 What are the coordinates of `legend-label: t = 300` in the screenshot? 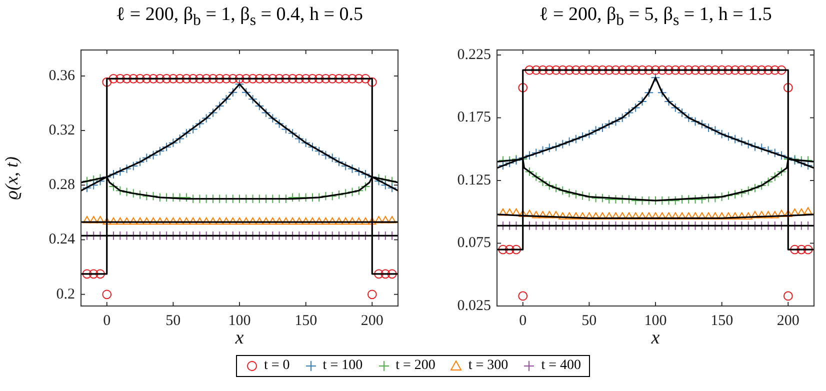 It's located at (488, 366).